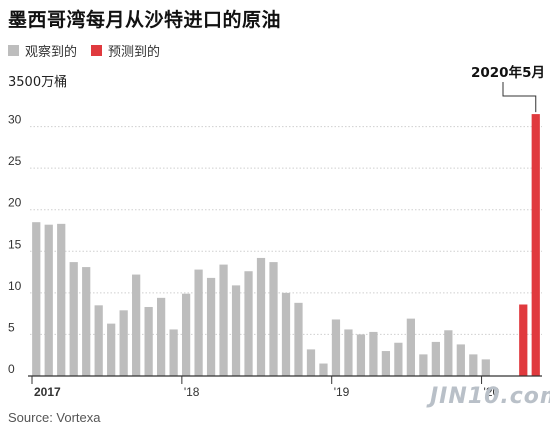 Image resolution: width=550 pixels, height=430 pixels. I want to click on legend-swatch-forecast, so click(97, 50).